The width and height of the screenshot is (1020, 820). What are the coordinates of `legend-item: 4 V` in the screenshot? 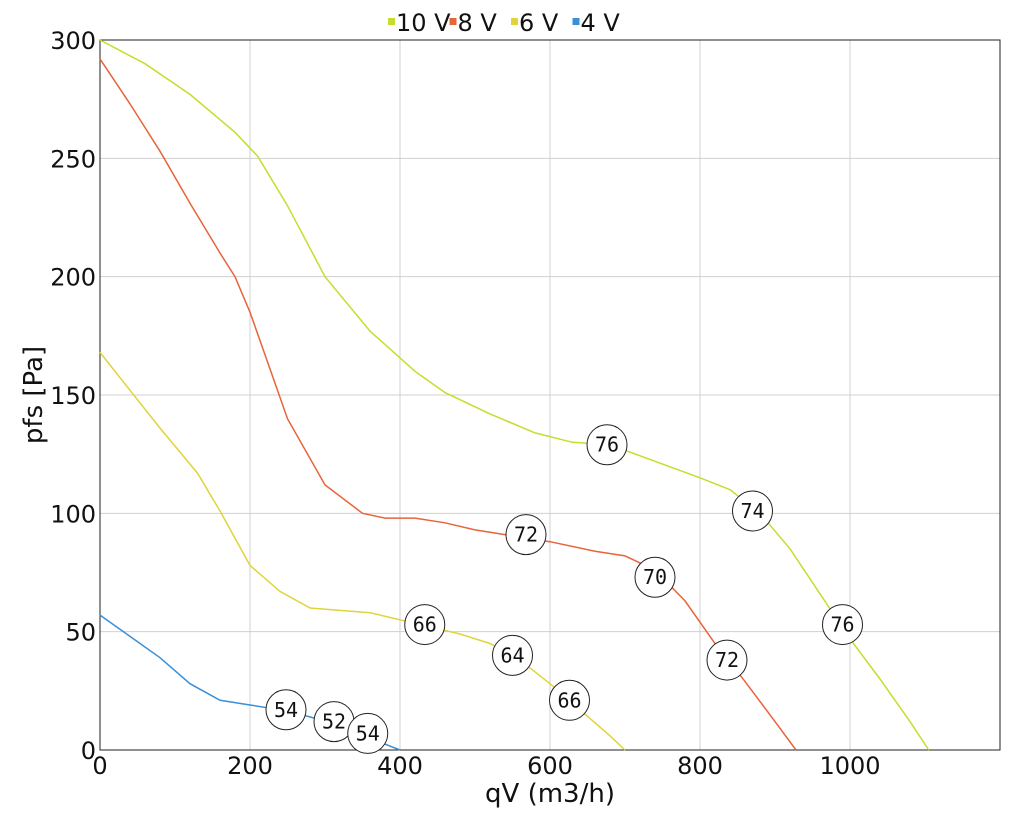 It's located at (596, 23).